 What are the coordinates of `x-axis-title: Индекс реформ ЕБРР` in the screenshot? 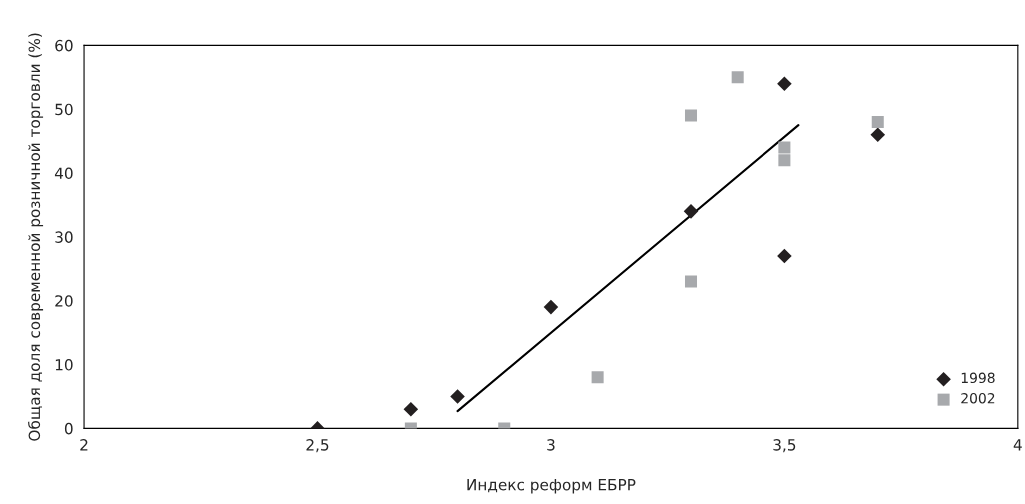 It's located at (551, 486).